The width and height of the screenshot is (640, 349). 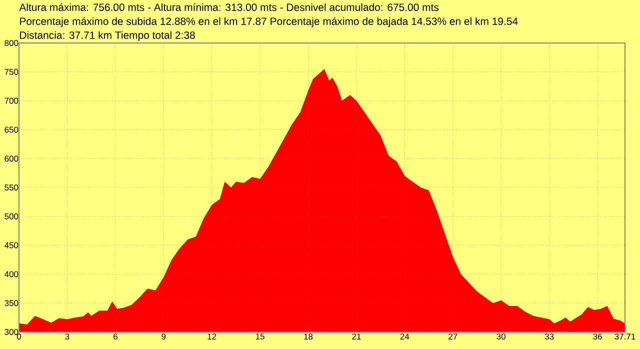 I want to click on x-tick-label: 12, so click(x=212, y=337).